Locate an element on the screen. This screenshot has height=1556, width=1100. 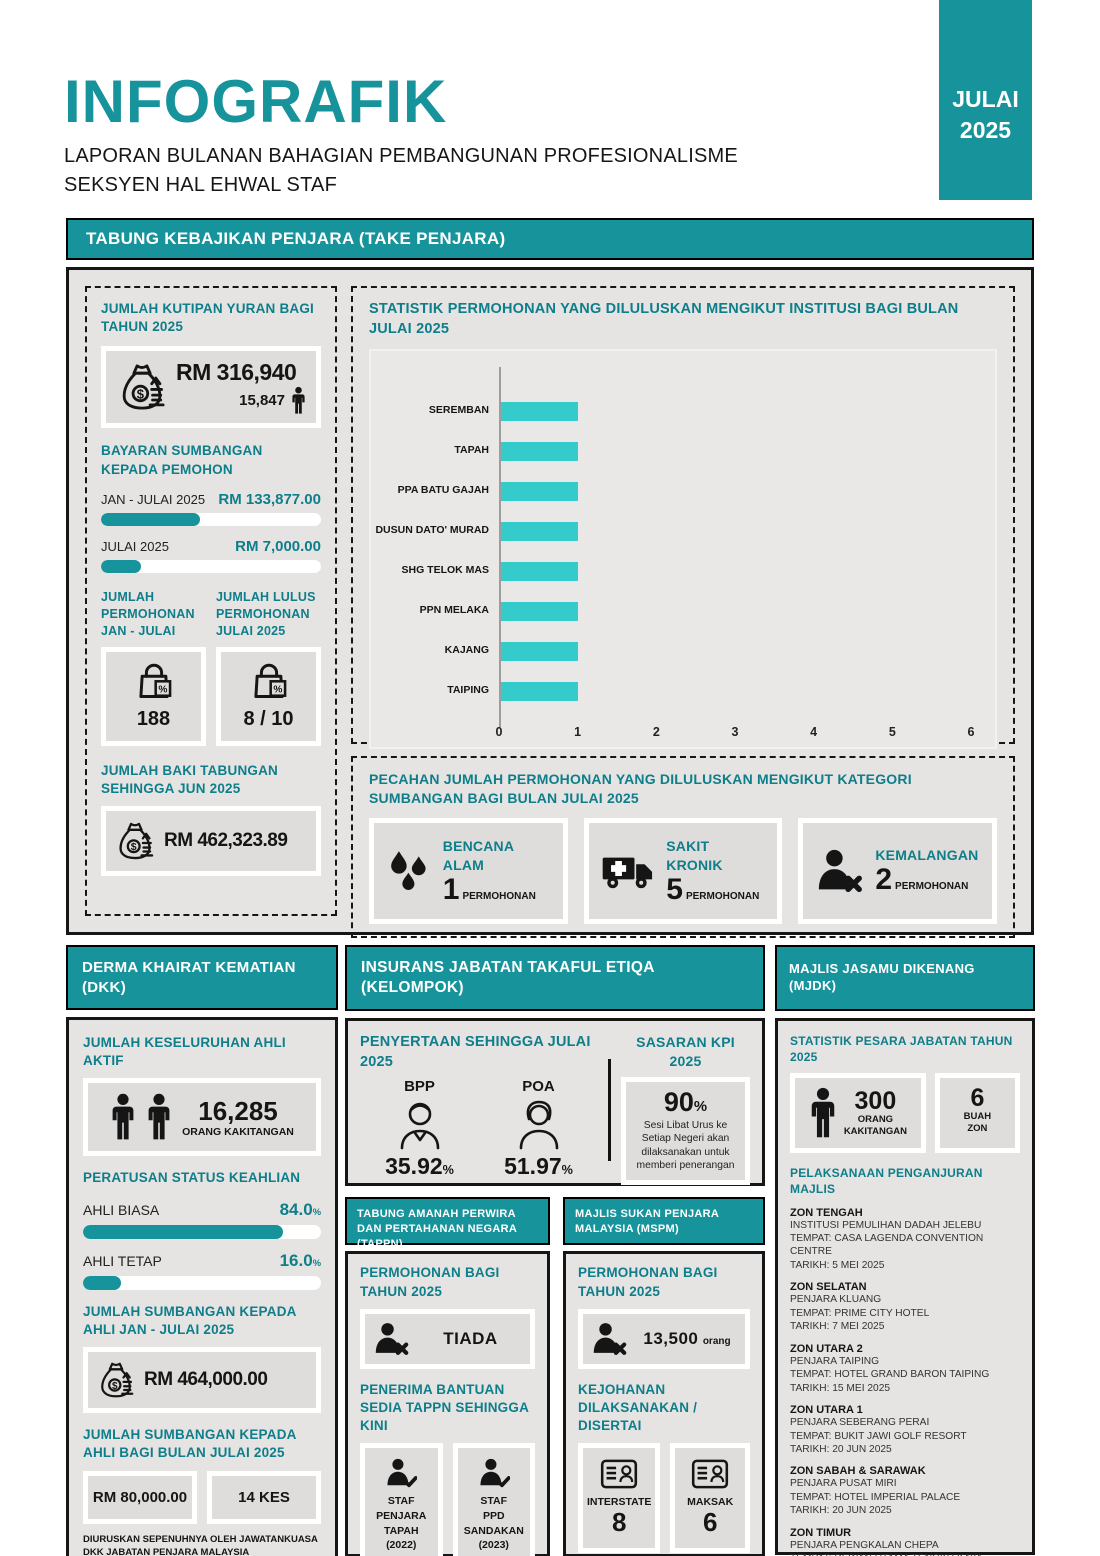
dkk-aktif-value: 16,285 is located at coordinates (238, 1111).